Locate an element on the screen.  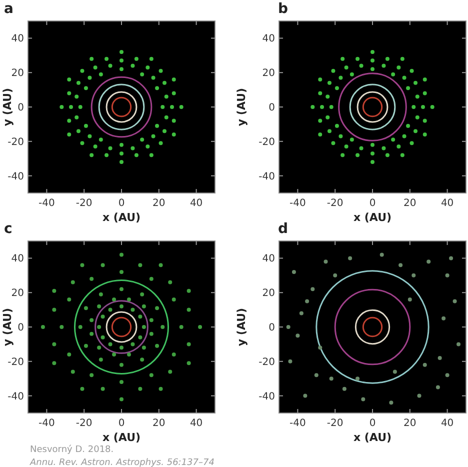
chart-title: b is located at coordinates (283, 9).